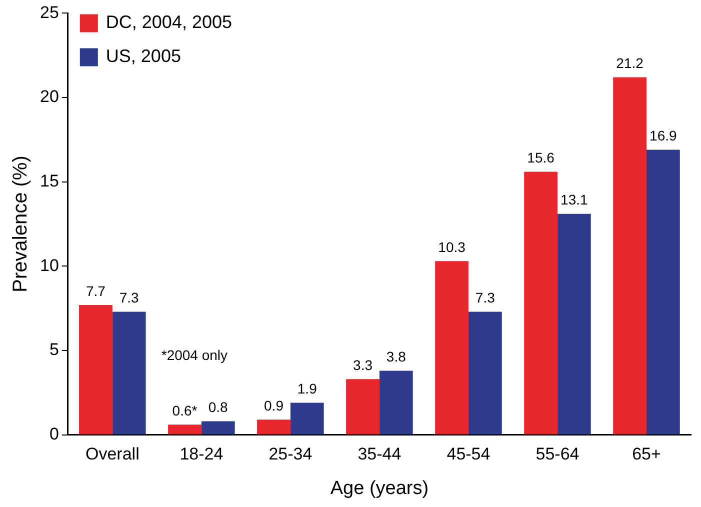 Image resolution: width=701 pixels, height=507 pixels. I want to click on y-tick-label: 25, so click(49, 12).